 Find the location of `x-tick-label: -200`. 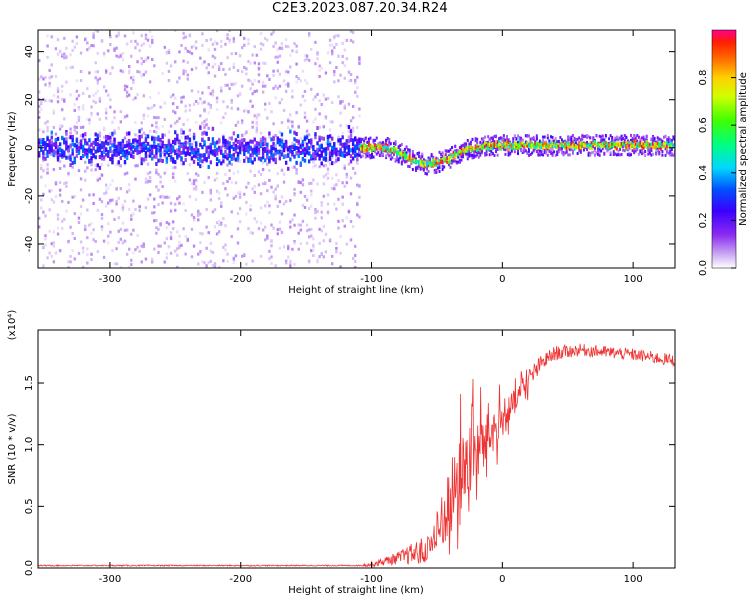

x-tick-label: -200 is located at coordinates (240, 579).